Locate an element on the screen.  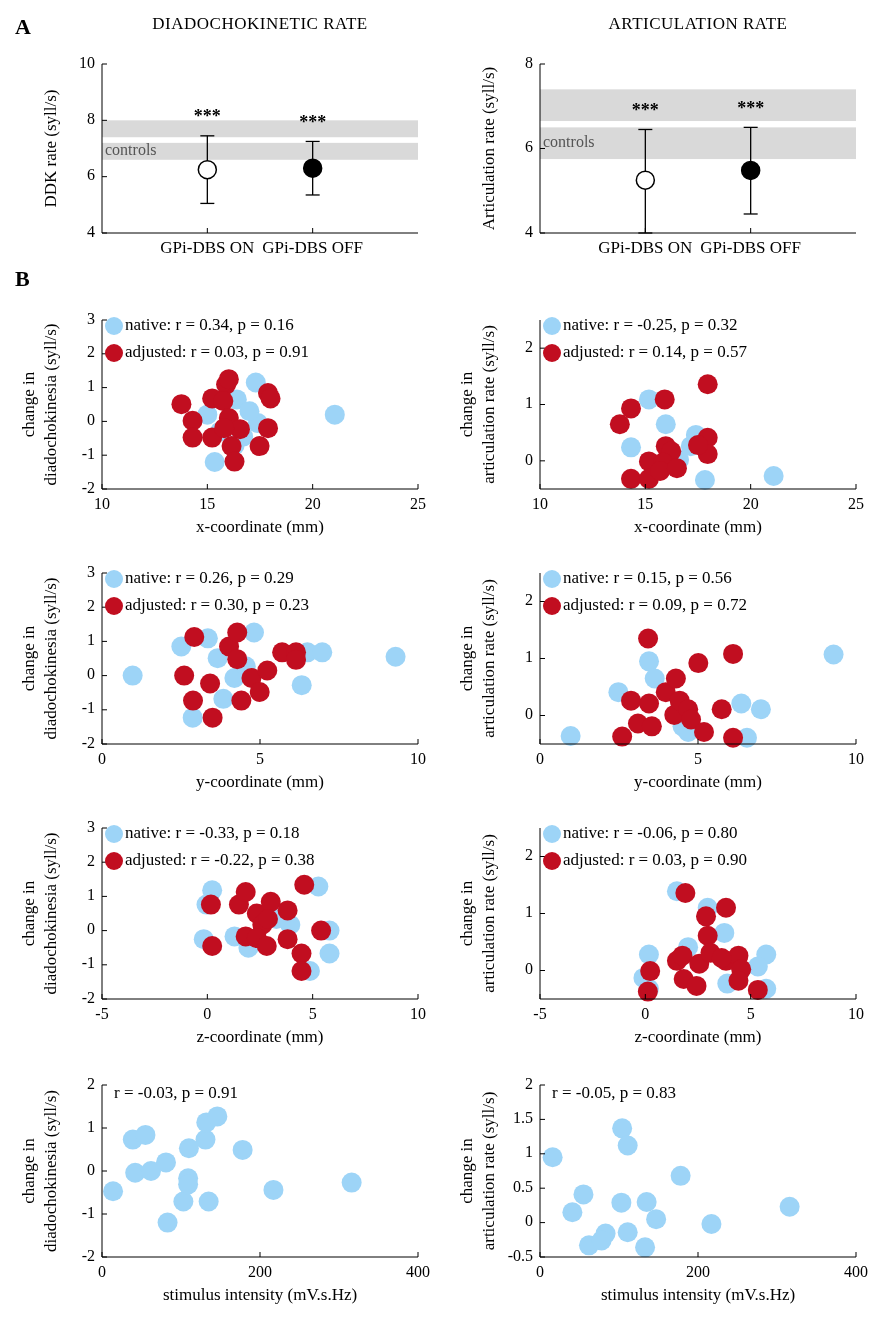
y-tick-label: 0.5 is located at coordinates (523, 1186).